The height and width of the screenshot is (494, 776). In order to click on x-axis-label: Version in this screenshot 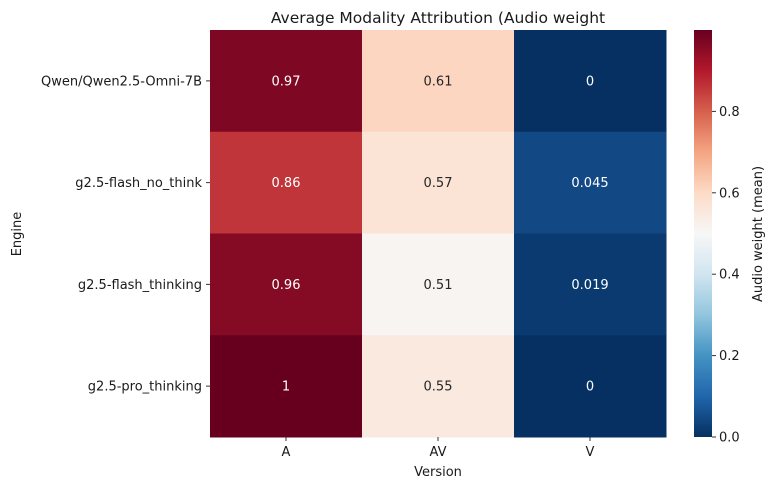, I will do `click(438, 472)`.